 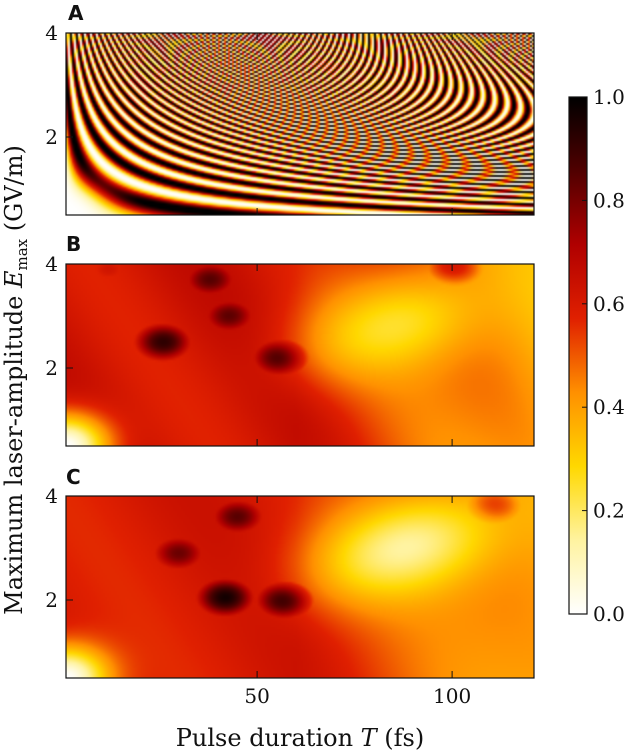 I want to click on x-axis-label: Pulse duration T (fs), so click(x=300, y=738).